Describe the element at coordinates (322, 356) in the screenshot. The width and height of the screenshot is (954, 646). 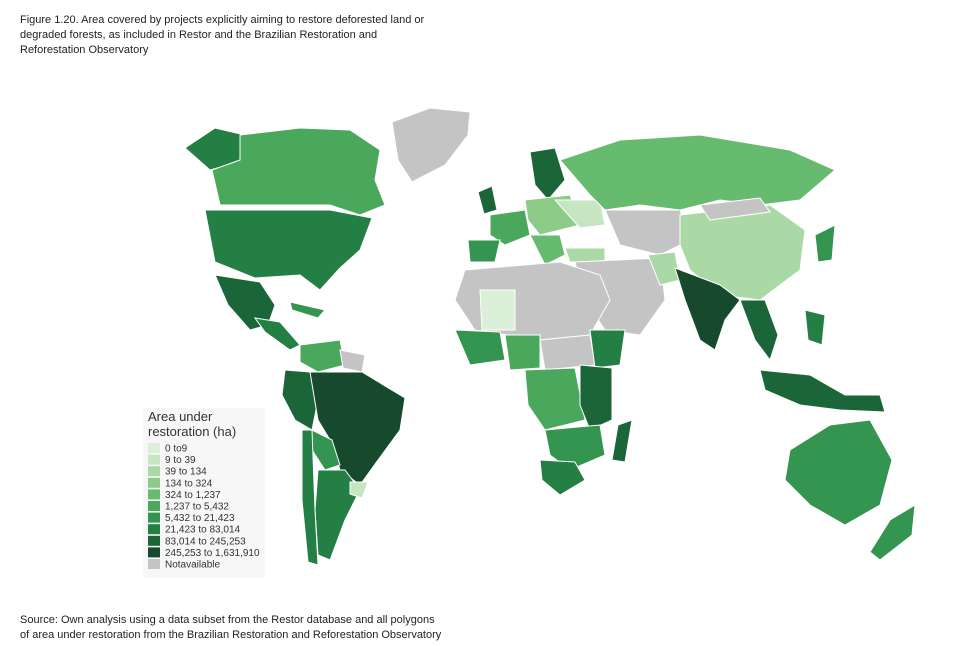
I see `venezuela-colombia` at that location.